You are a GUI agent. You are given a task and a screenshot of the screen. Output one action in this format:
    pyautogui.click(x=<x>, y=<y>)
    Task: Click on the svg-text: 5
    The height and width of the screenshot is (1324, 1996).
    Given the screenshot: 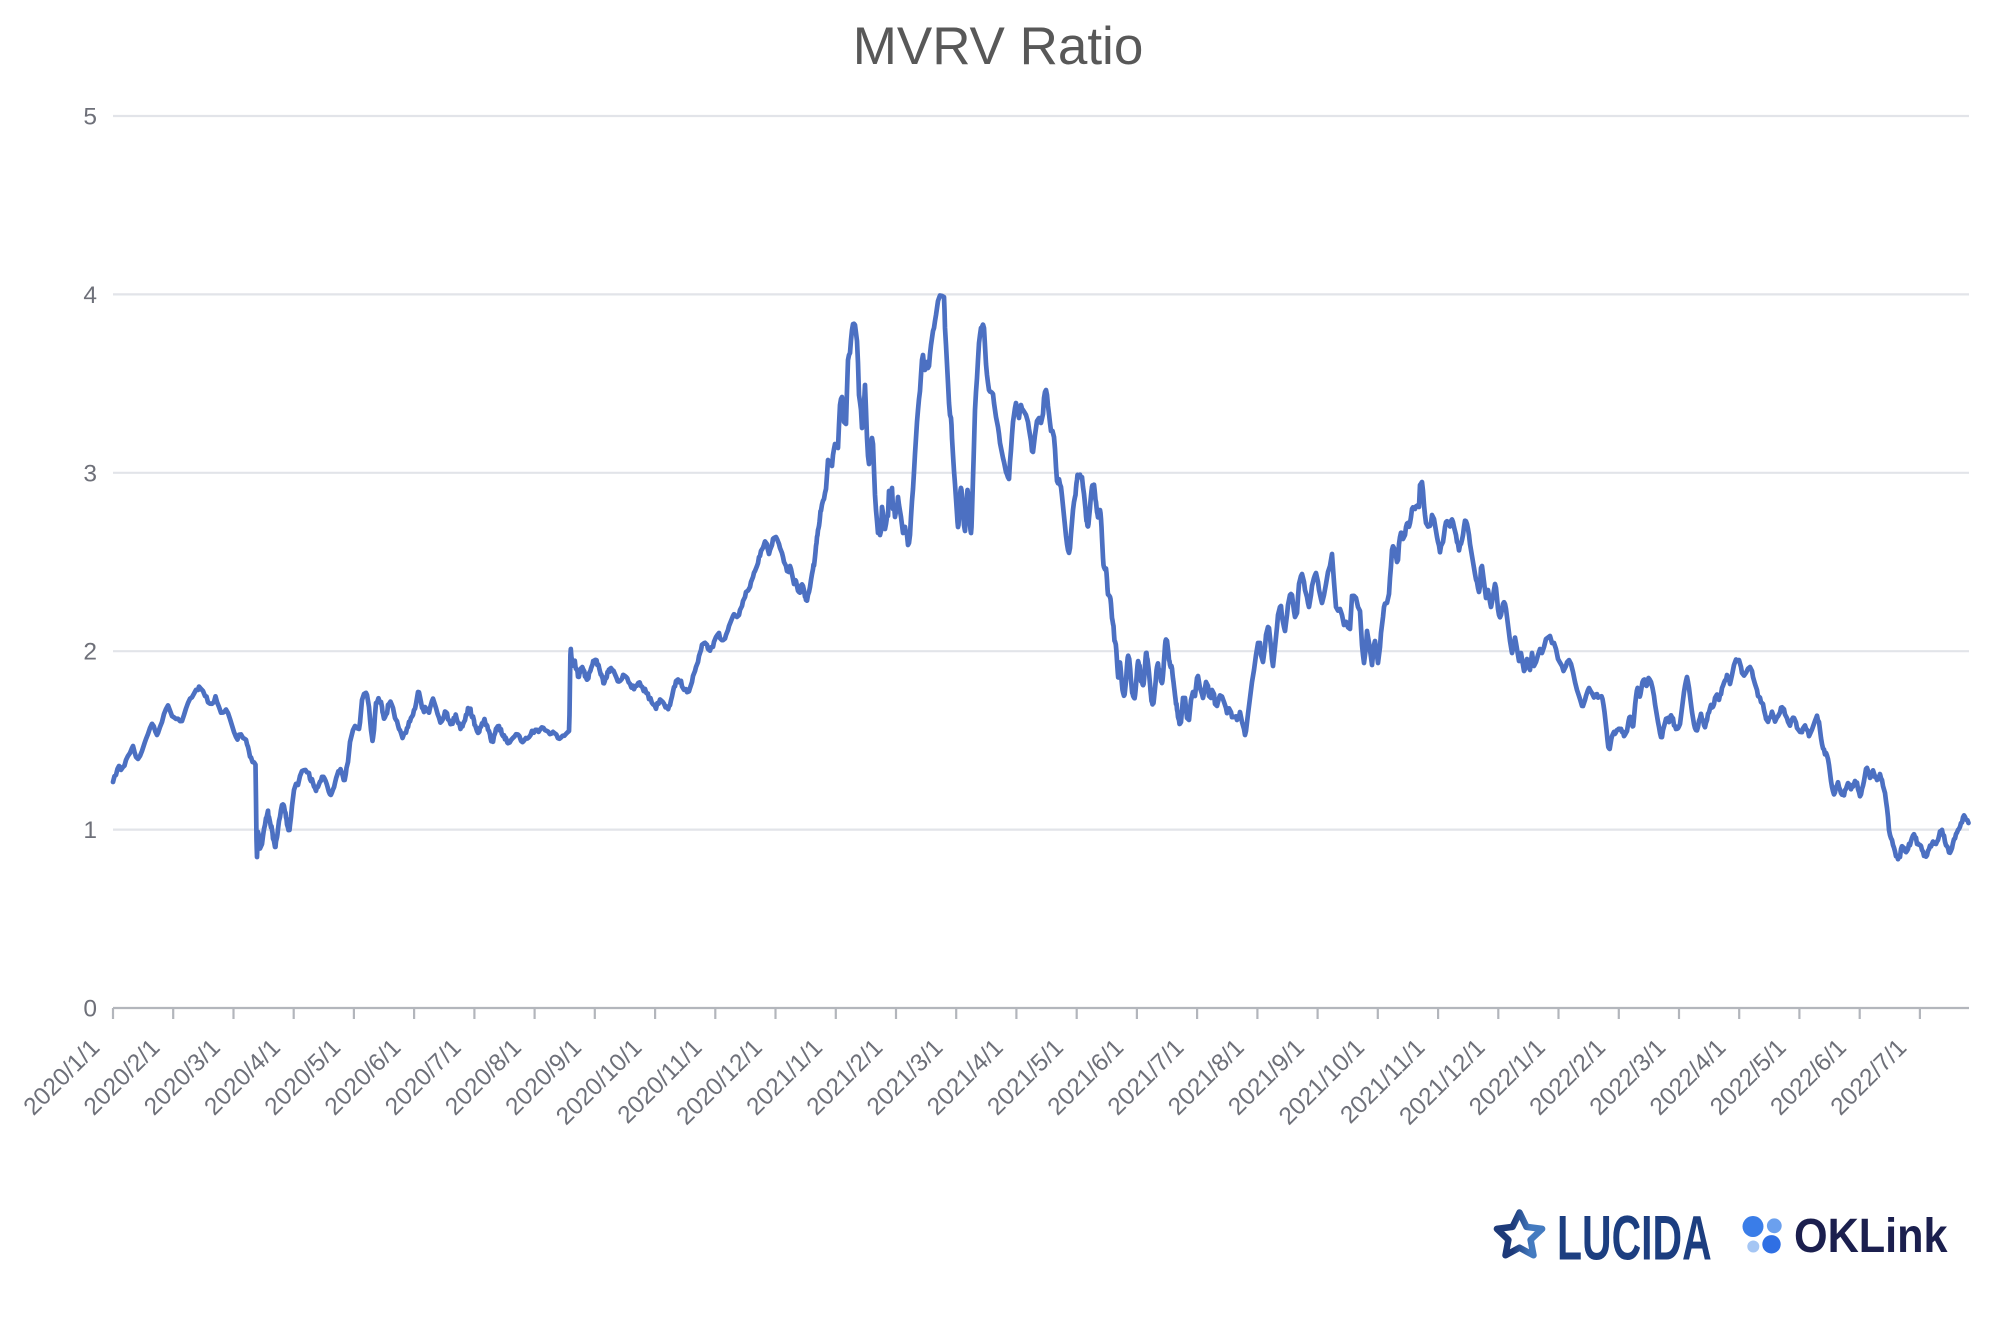 What is the action you would take?
    pyautogui.click(x=90, y=117)
    